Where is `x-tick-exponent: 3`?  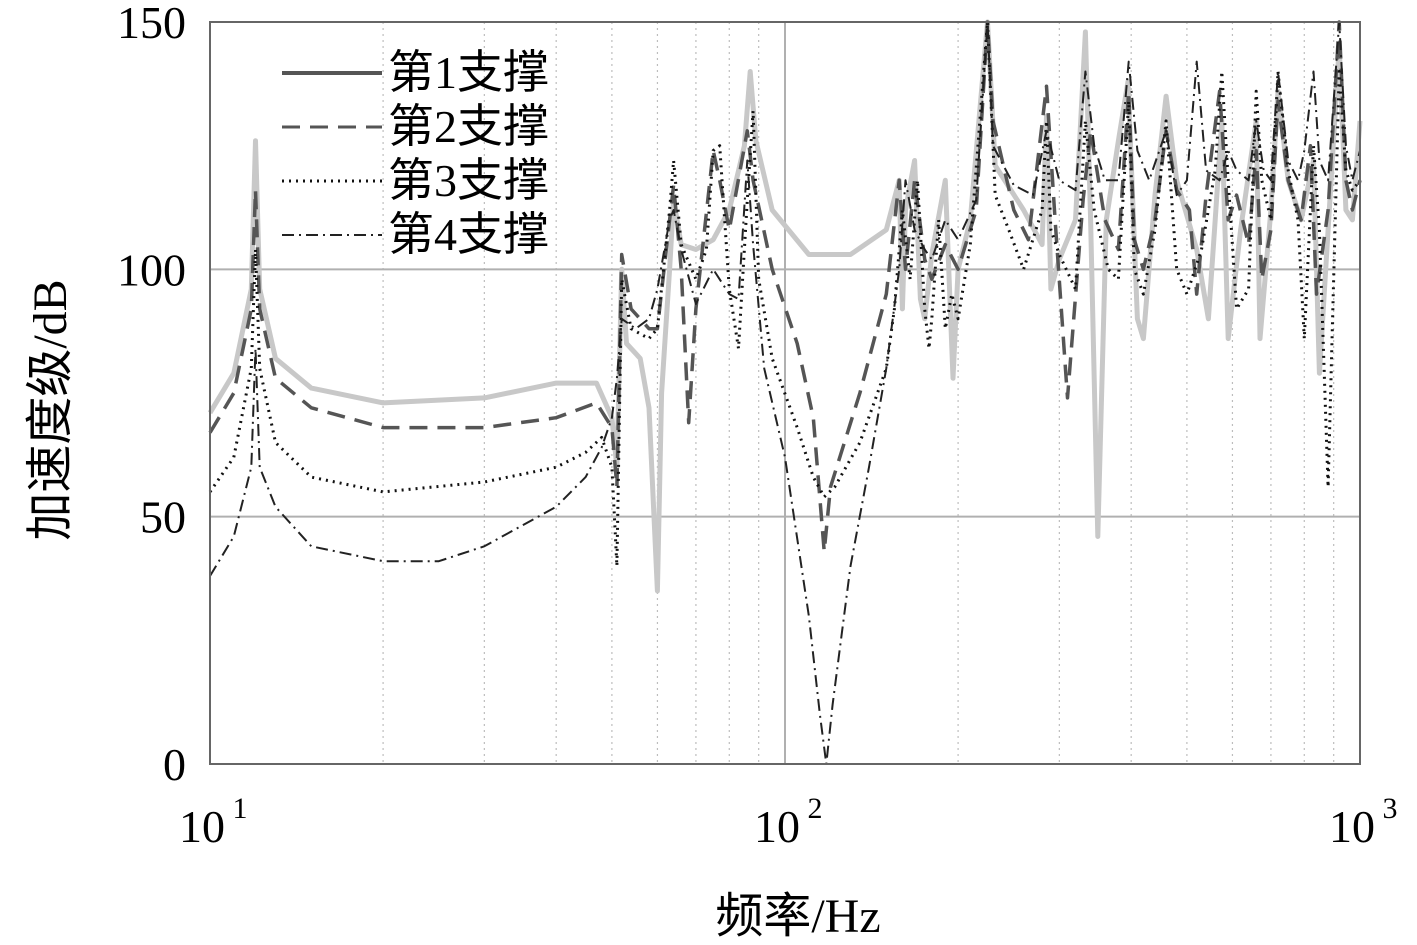 x-tick-exponent: 3 is located at coordinates (1390, 808).